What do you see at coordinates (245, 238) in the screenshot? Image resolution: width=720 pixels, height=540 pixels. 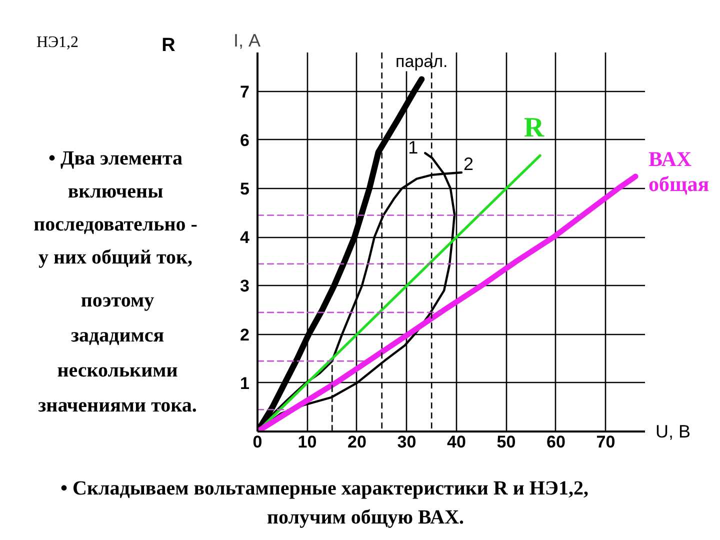 I see `y-tick-label: 4` at bounding box center [245, 238].